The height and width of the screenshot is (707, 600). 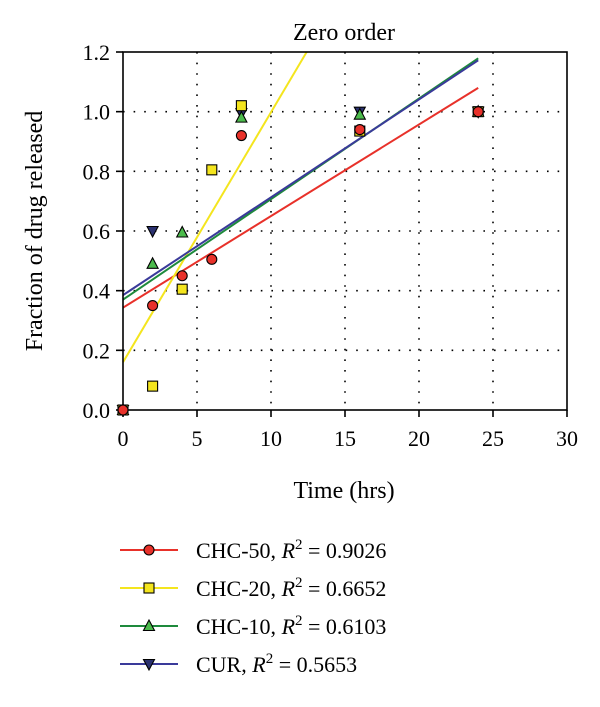 I want to click on chart-title: Zero order, so click(x=344, y=33).